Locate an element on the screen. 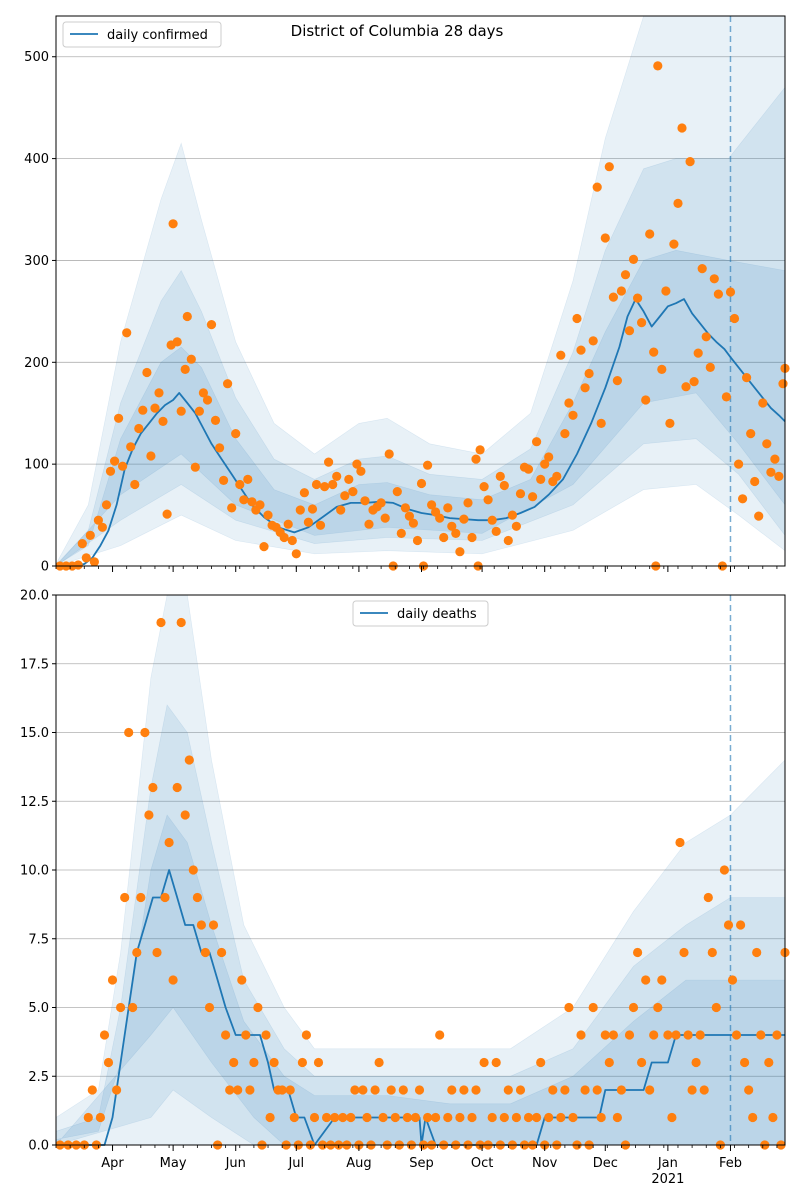 This screenshot has width=800, height=1200. ytick-label: 300 is located at coordinates (36, 261).